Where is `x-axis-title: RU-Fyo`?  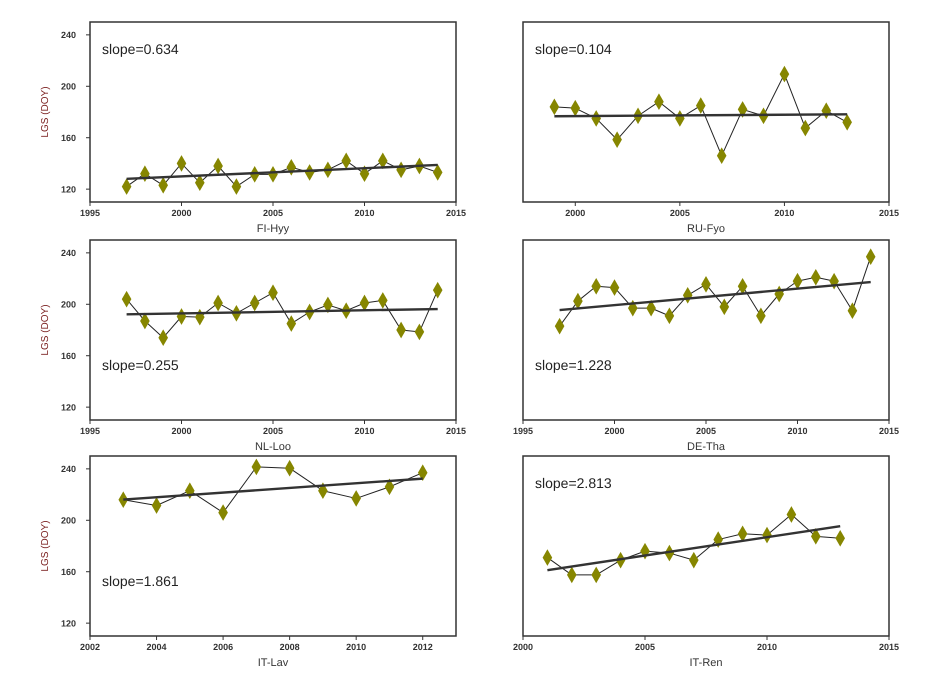
x-axis-title: RU-Fyo is located at coordinates (706, 229).